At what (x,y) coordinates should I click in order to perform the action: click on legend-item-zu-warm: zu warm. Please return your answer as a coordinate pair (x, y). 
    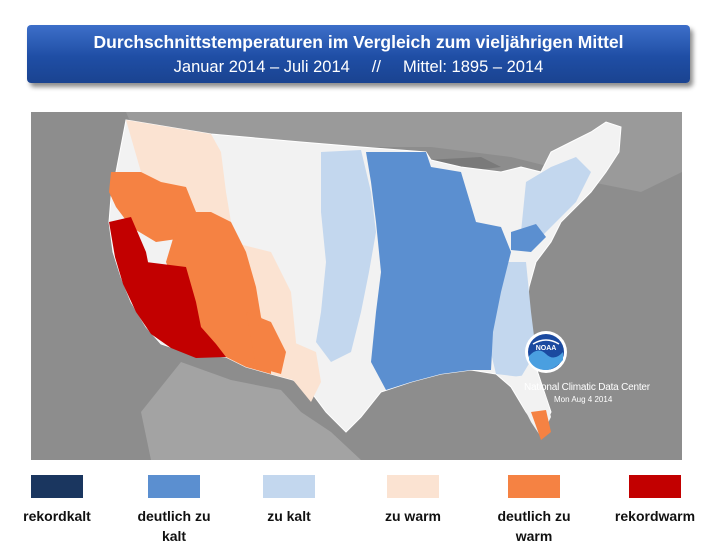
    Looking at the image, I should click on (413, 500).